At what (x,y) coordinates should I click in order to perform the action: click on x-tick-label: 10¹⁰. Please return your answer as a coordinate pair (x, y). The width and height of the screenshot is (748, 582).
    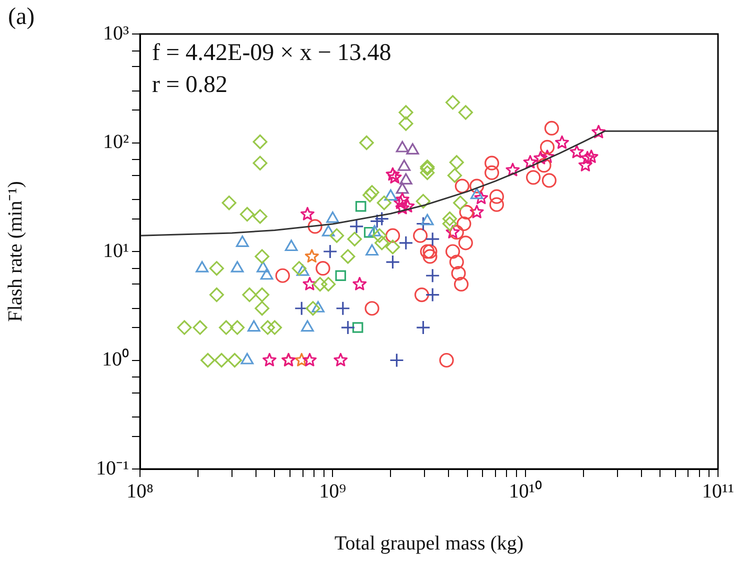
    Looking at the image, I should click on (525, 490).